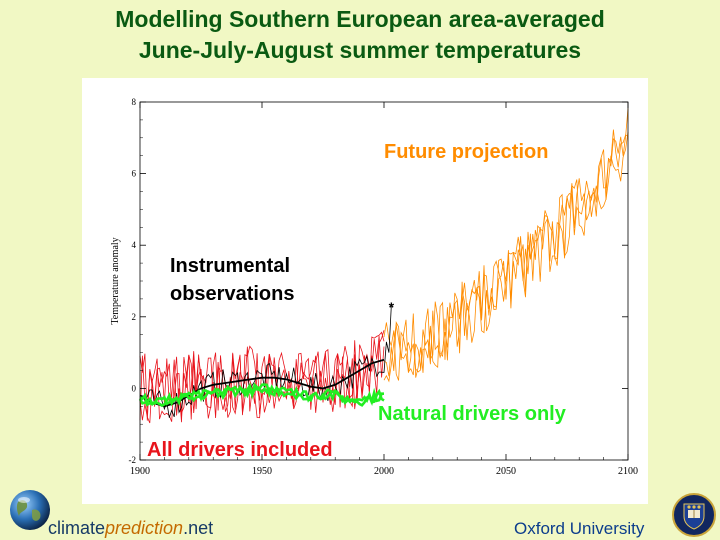  I want to click on y-tick-label: 0, so click(134, 388).